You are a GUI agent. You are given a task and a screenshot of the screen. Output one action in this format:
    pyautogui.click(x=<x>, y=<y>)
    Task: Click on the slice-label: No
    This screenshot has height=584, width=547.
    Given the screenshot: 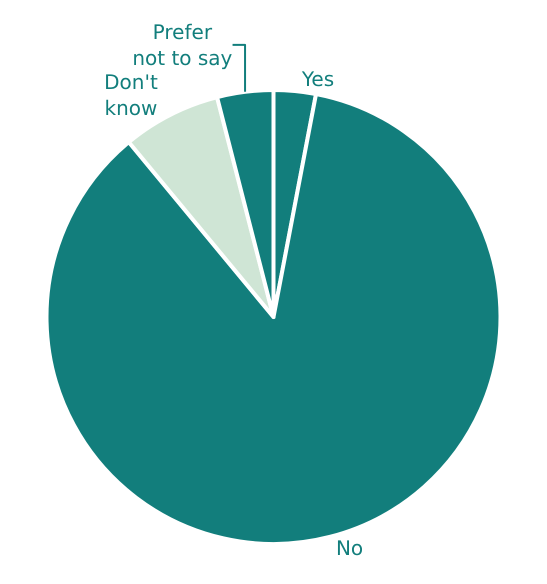 What is the action you would take?
    pyautogui.click(x=350, y=548)
    